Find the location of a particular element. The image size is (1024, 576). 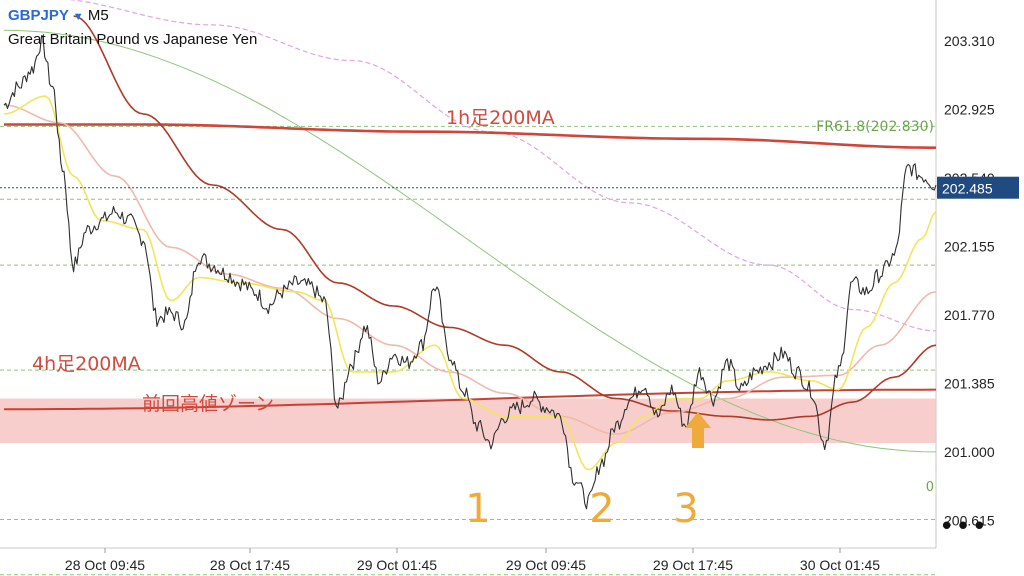

label-fib-618: FR61.8(202.830) is located at coordinates (875, 127).